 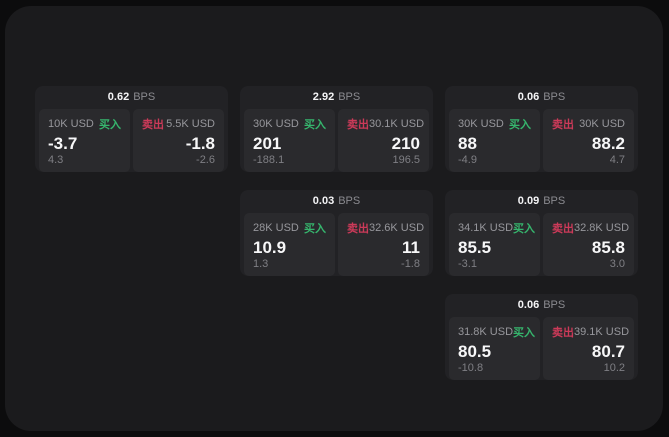 I want to click on sell-tile: 卖出 5.5K USD -1.8 -2.6, so click(x=178, y=140).